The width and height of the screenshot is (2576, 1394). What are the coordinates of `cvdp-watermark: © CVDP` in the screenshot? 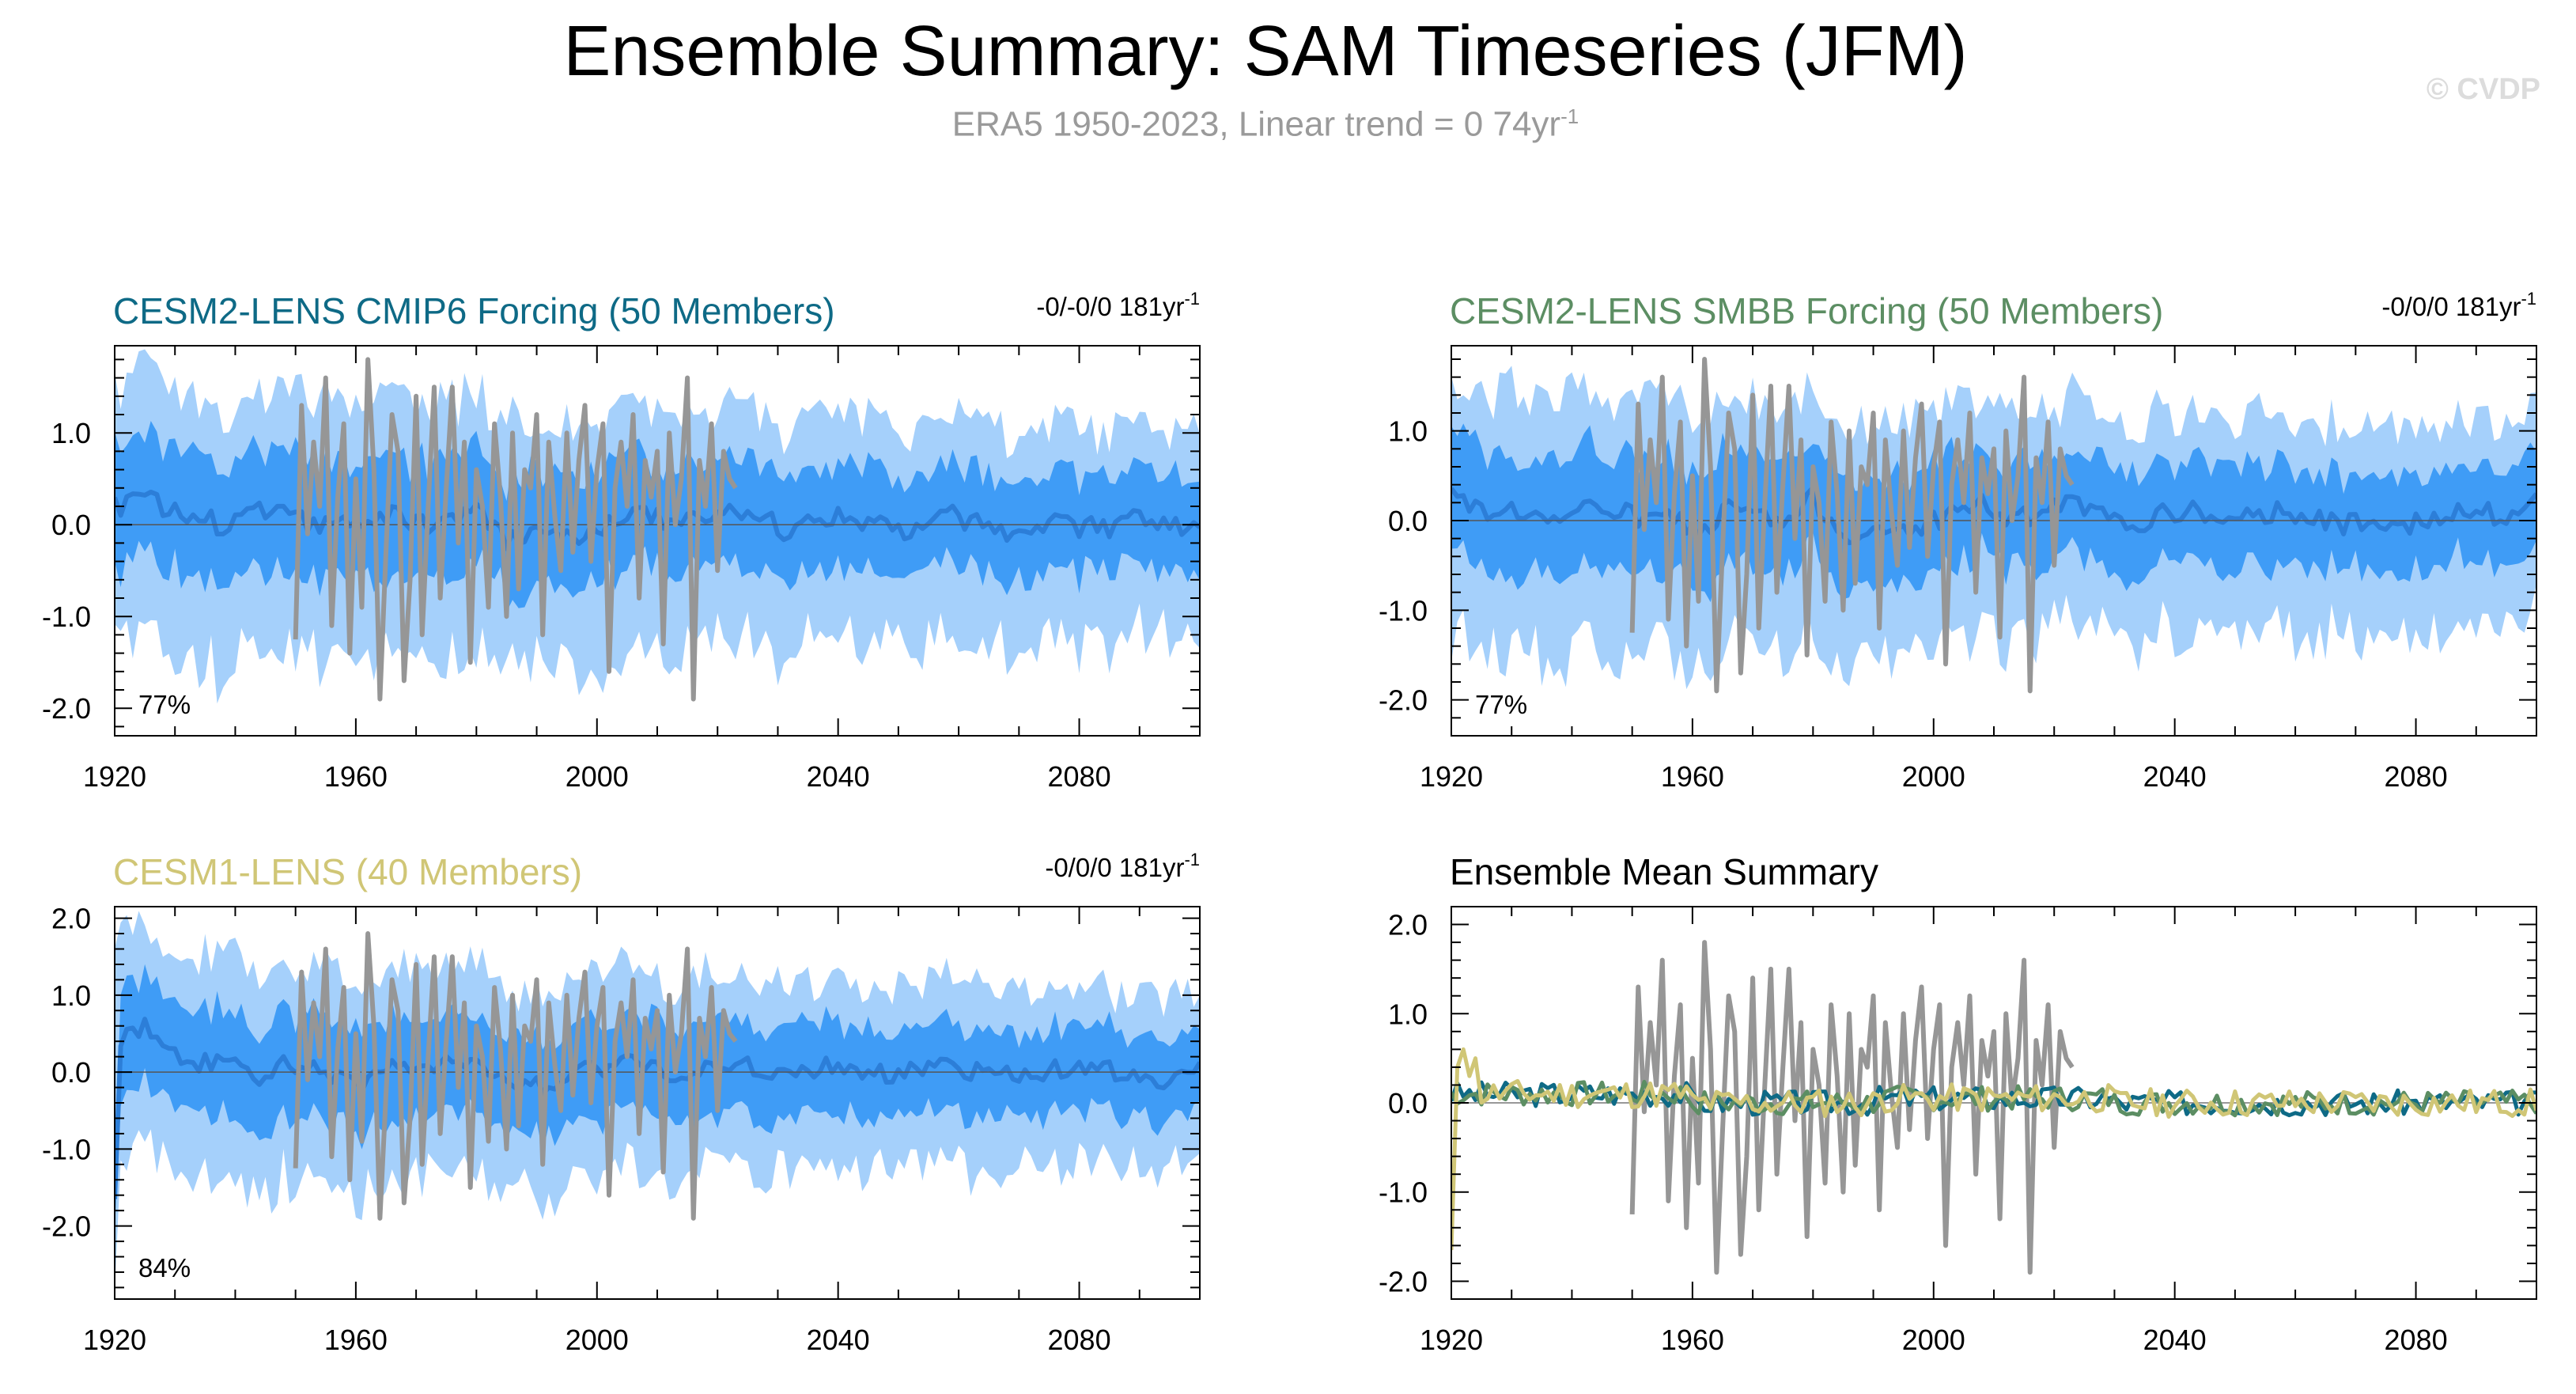 It's located at (2483, 89).